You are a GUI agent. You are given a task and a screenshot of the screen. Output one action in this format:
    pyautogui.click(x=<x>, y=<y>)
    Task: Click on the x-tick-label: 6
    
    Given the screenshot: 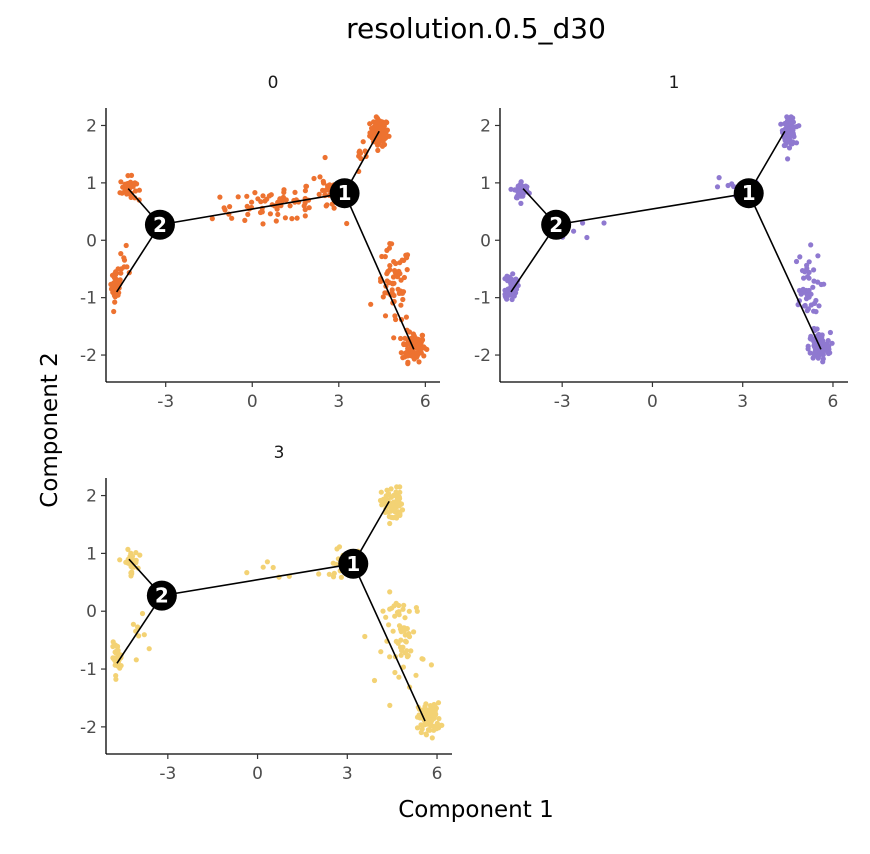 What is the action you would take?
    pyautogui.click(x=437, y=774)
    